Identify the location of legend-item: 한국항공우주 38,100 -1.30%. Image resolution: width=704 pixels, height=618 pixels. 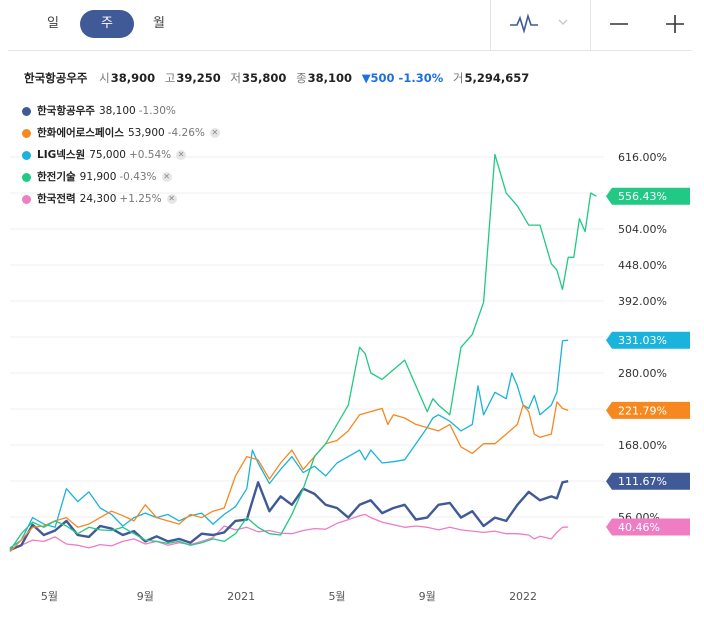
(121, 111).